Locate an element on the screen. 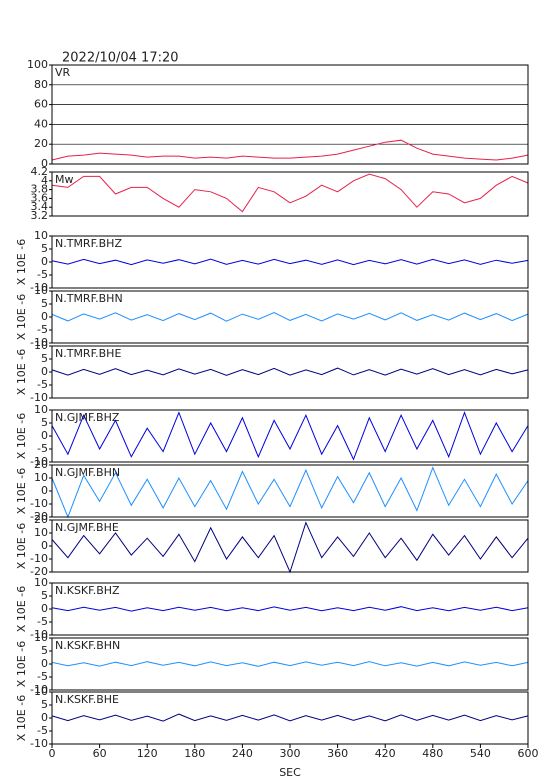 Image resolution: width=554 pixels, height=781 pixels. x-tick-label: 0 is located at coordinates (52, 753).